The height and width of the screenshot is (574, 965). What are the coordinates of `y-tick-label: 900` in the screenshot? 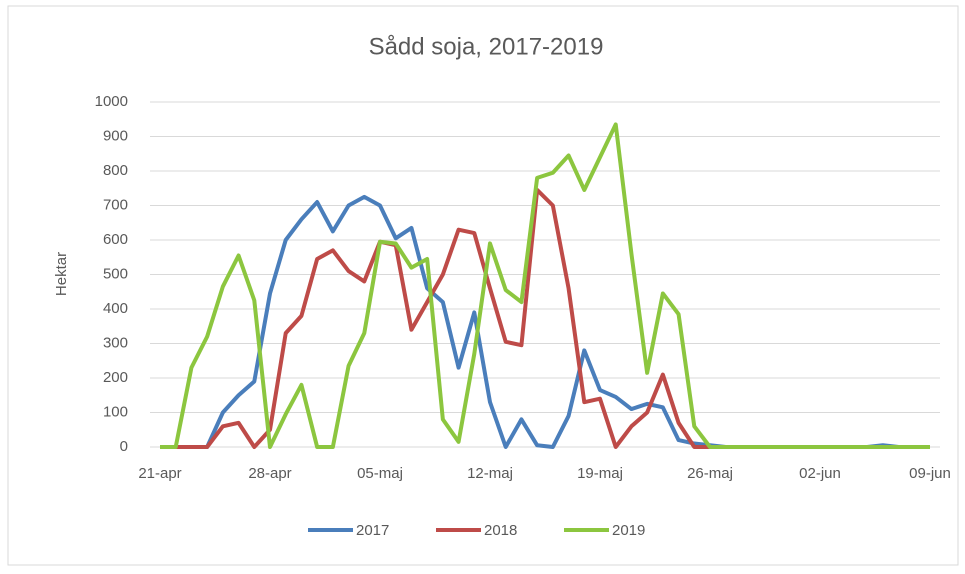 It's located at (115, 135).